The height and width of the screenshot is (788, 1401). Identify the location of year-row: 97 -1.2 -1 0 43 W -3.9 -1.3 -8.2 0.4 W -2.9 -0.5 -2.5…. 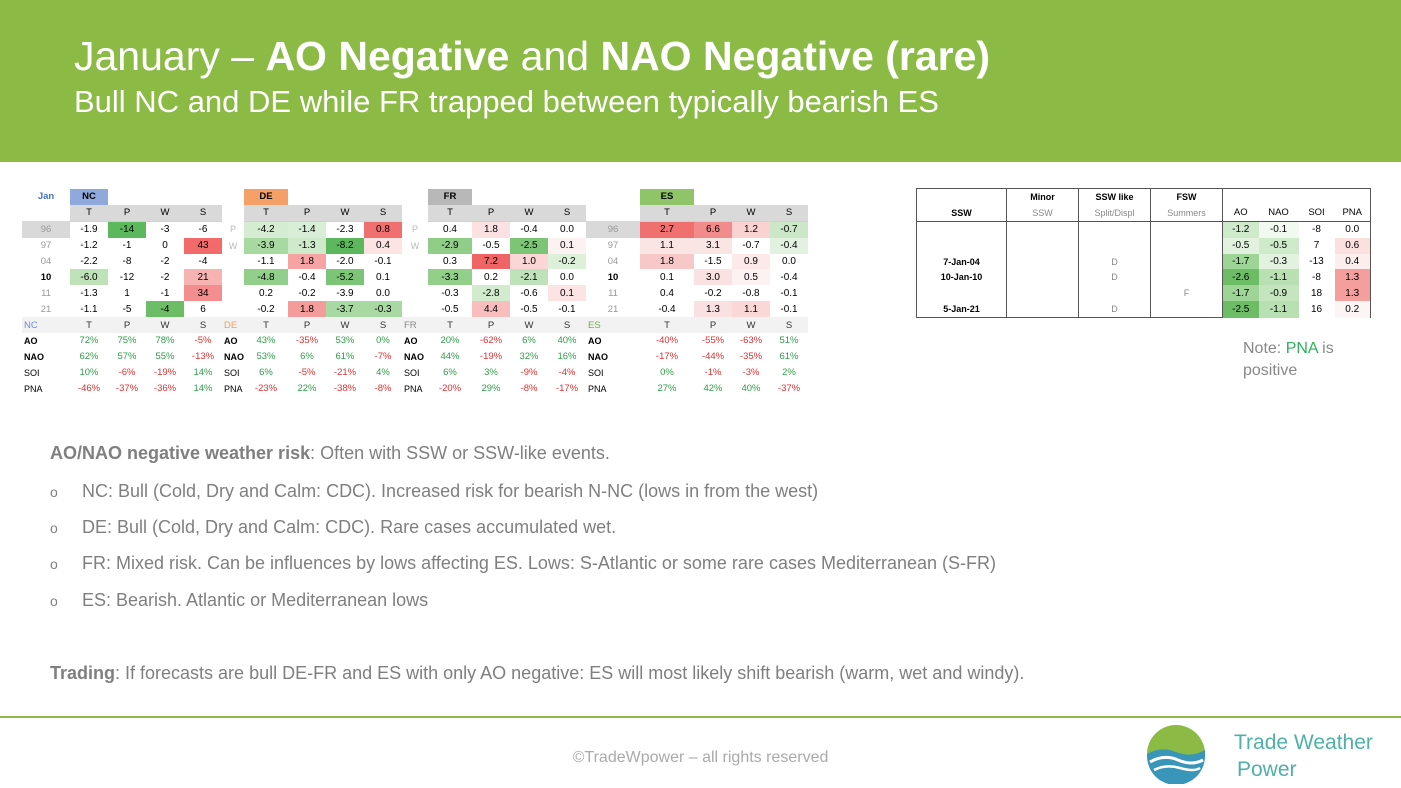
(415, 245).